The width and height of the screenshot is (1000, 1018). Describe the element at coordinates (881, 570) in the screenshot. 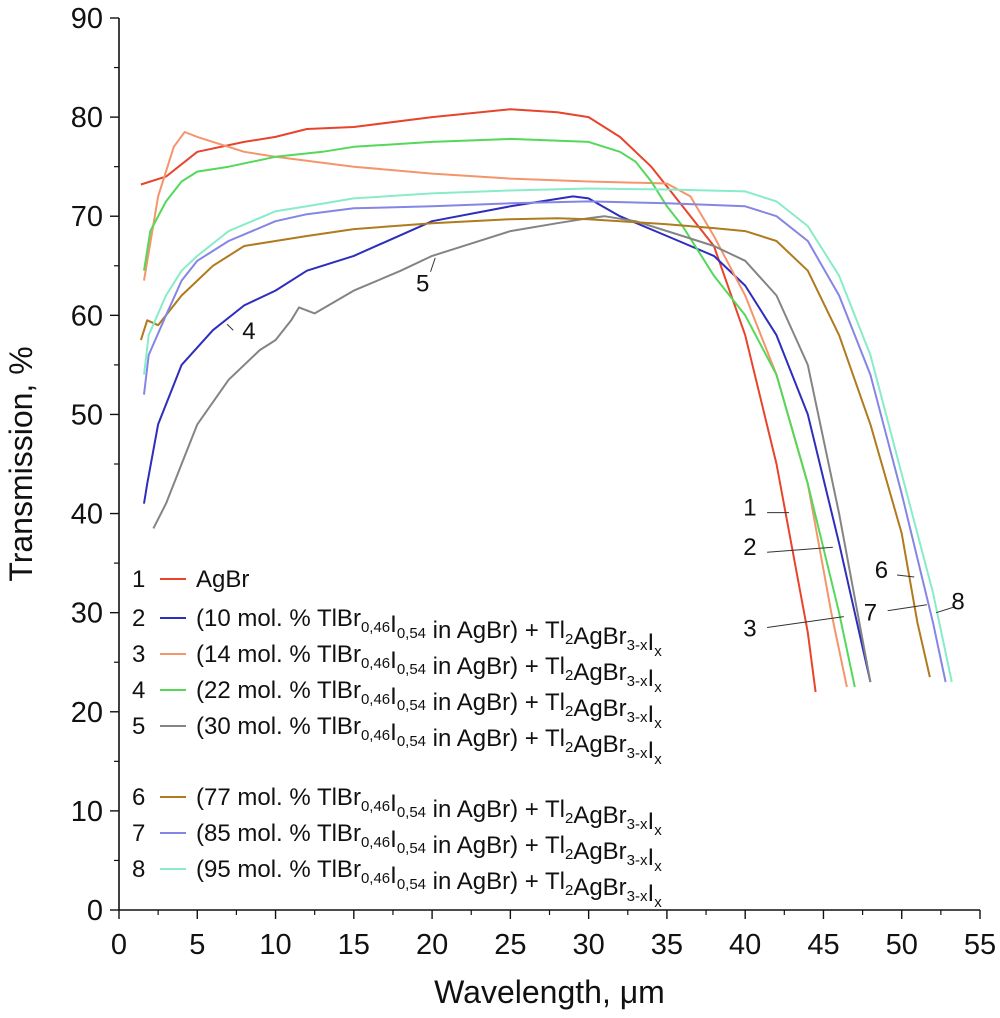

I see `callout-label-6: 6` at that location.